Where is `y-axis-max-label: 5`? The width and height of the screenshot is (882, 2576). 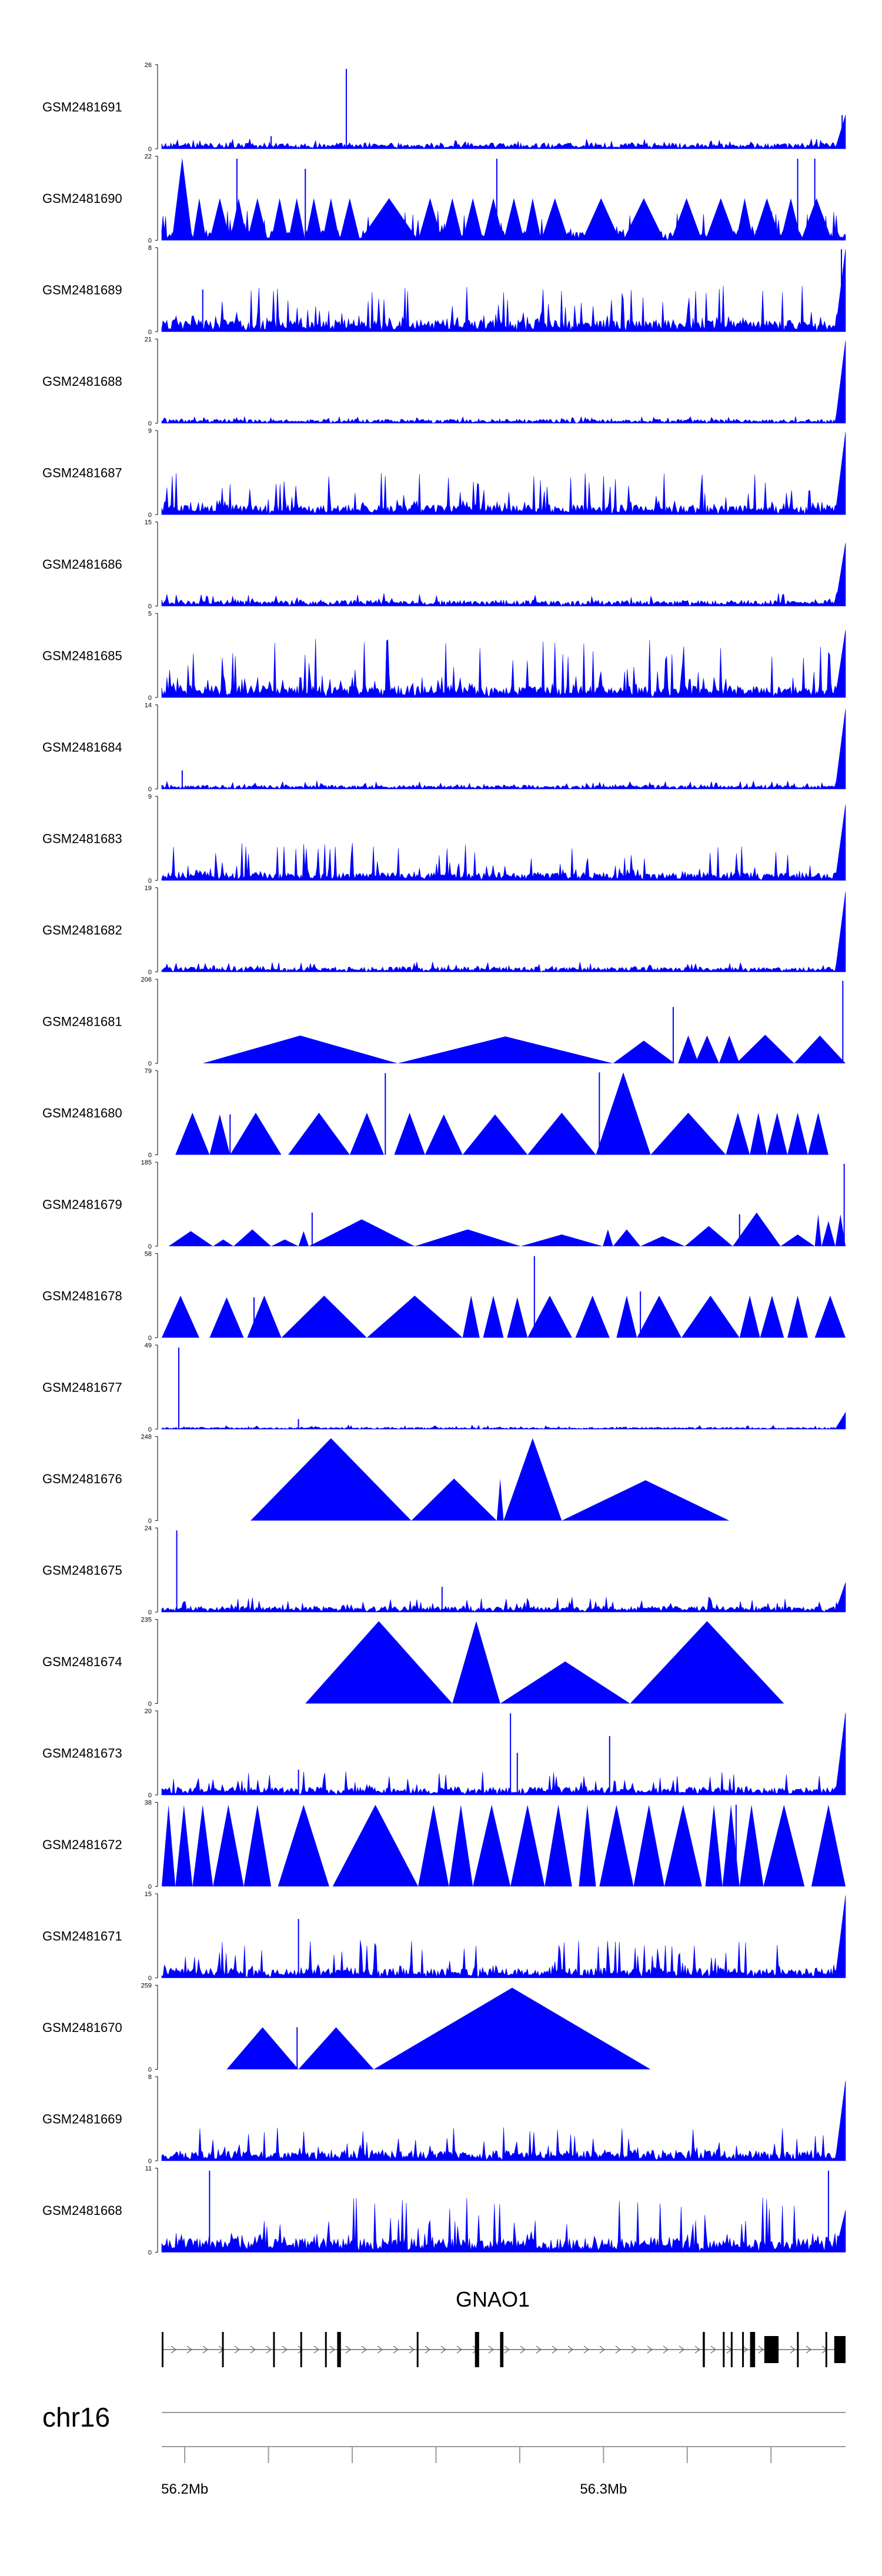 y-axis-max-label: 5 is located at coordinates (150, 614).